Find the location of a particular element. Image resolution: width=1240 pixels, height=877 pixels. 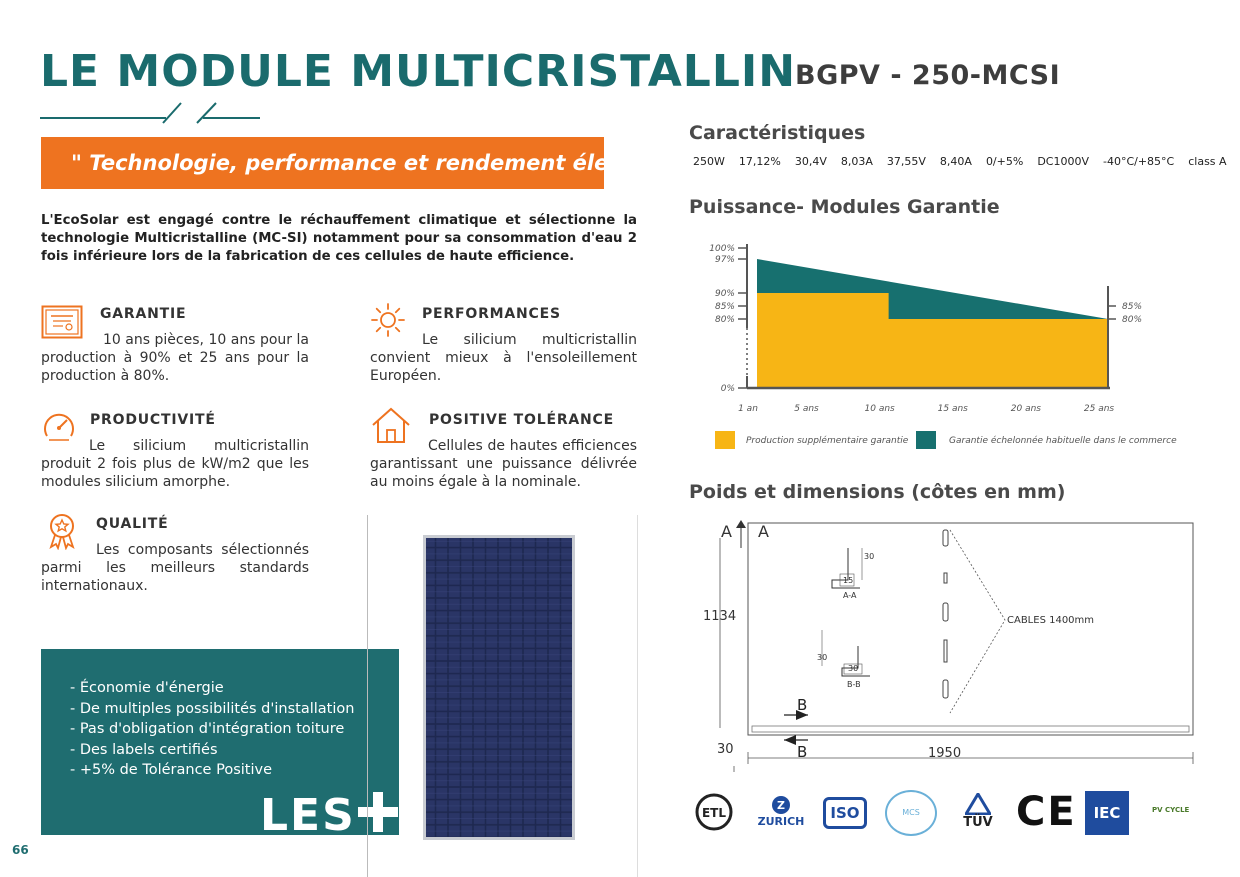

iec-logo: IEC is located at coordinates (1107, 813).